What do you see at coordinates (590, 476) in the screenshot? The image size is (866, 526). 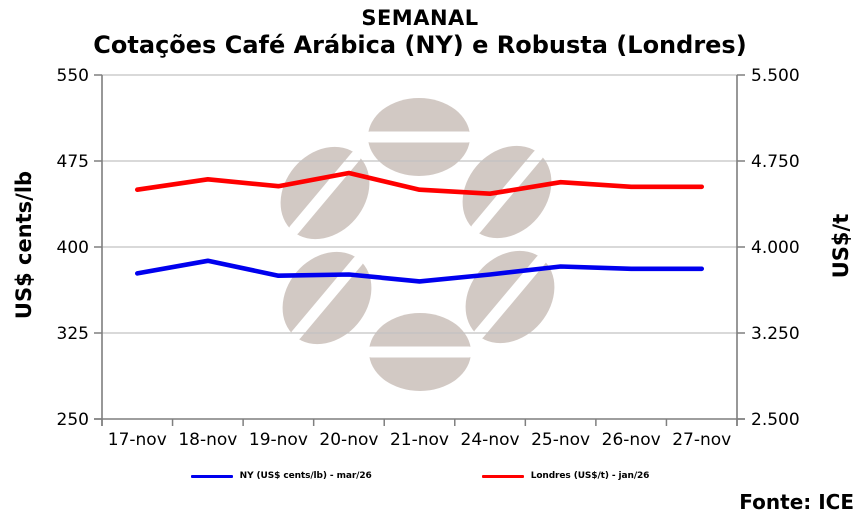 I see `legend-label-londres: Londres (US$/t) - jan/26` at bounding box center [590, 476].